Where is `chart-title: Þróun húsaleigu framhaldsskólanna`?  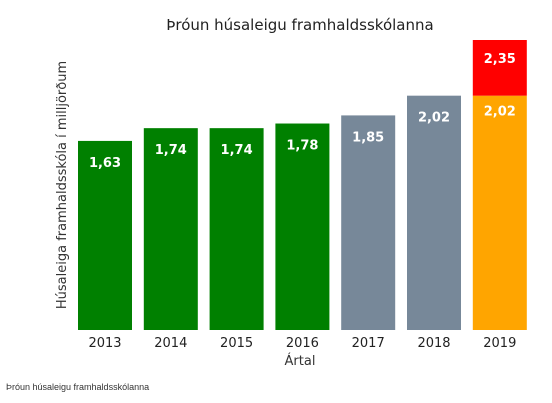 chart-title: Þróun húsaleigu framhaldsskólanna is located at coordinates (299, 25).